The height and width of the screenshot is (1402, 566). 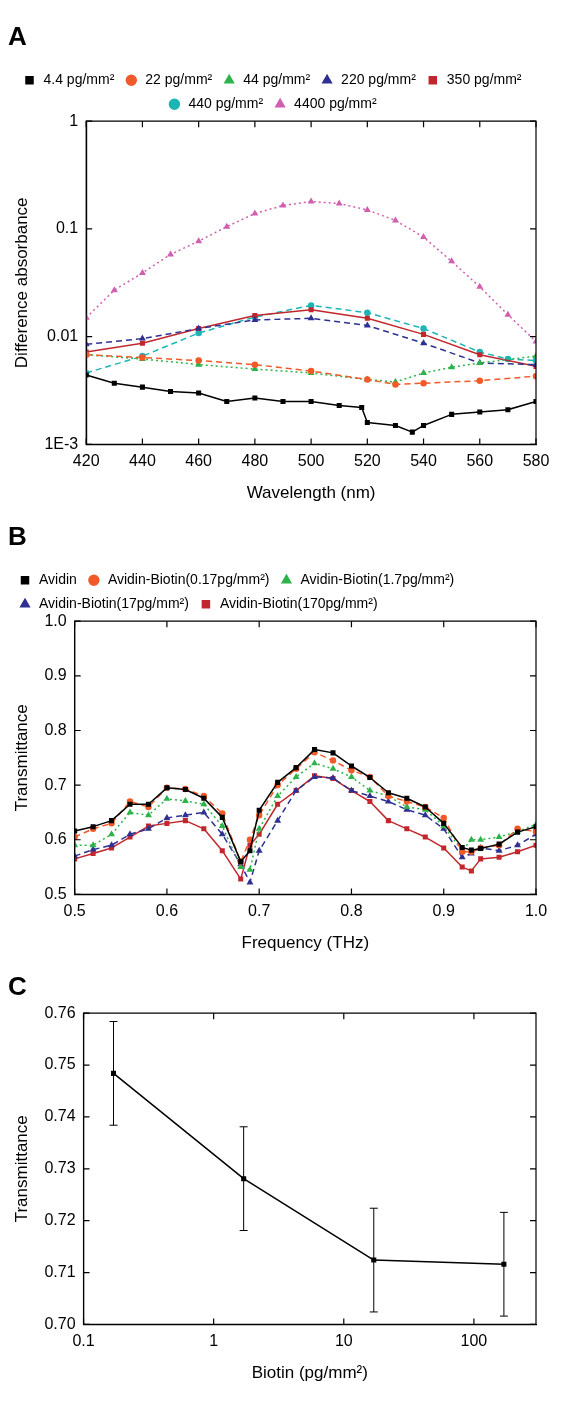 I want to click on legend-label: Avidin-Biotin(170pg/mm²), so click(x=298, y=603).